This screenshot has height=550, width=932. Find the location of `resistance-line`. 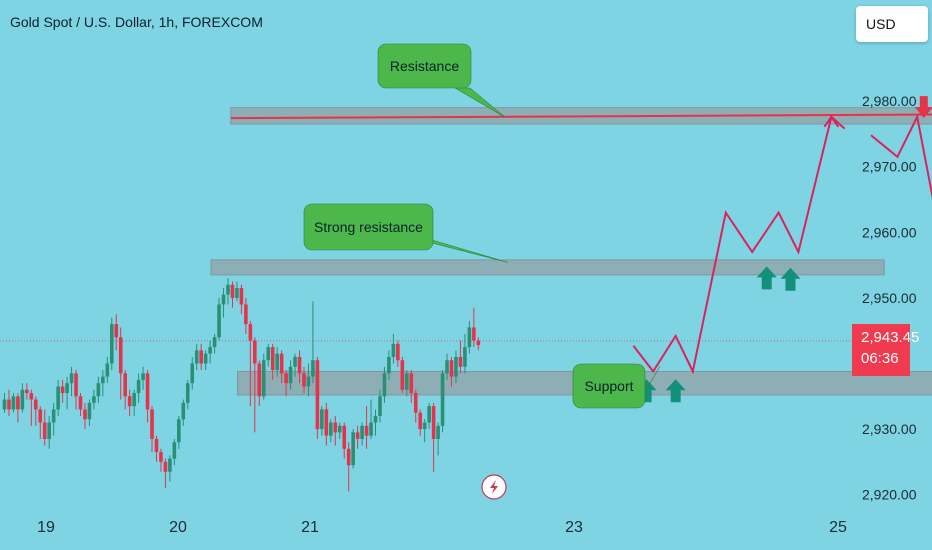

resistance-line is located at coordinates (581, 116).